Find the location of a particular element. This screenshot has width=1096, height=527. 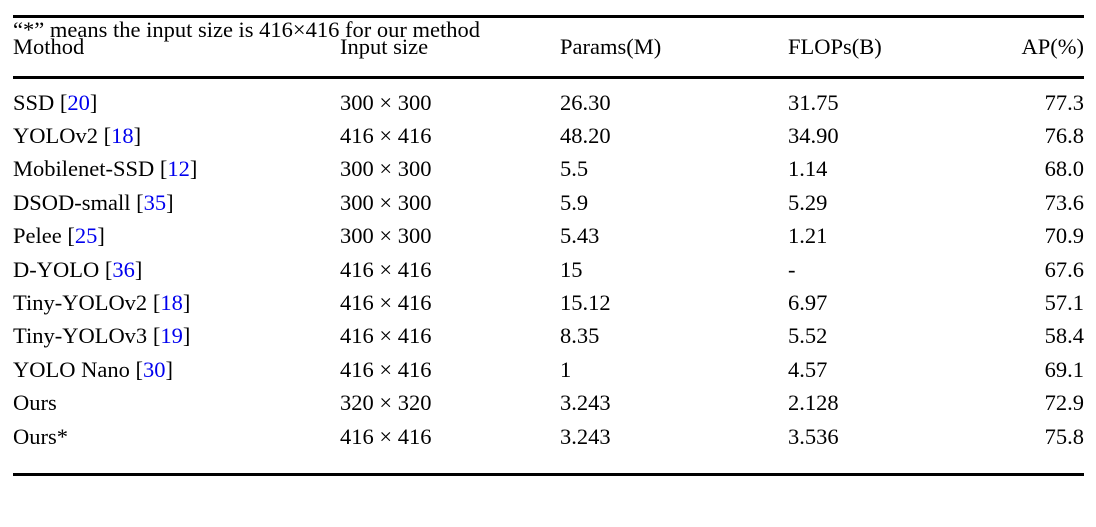

method-cell: Ours is located at coordinates (176, 403).